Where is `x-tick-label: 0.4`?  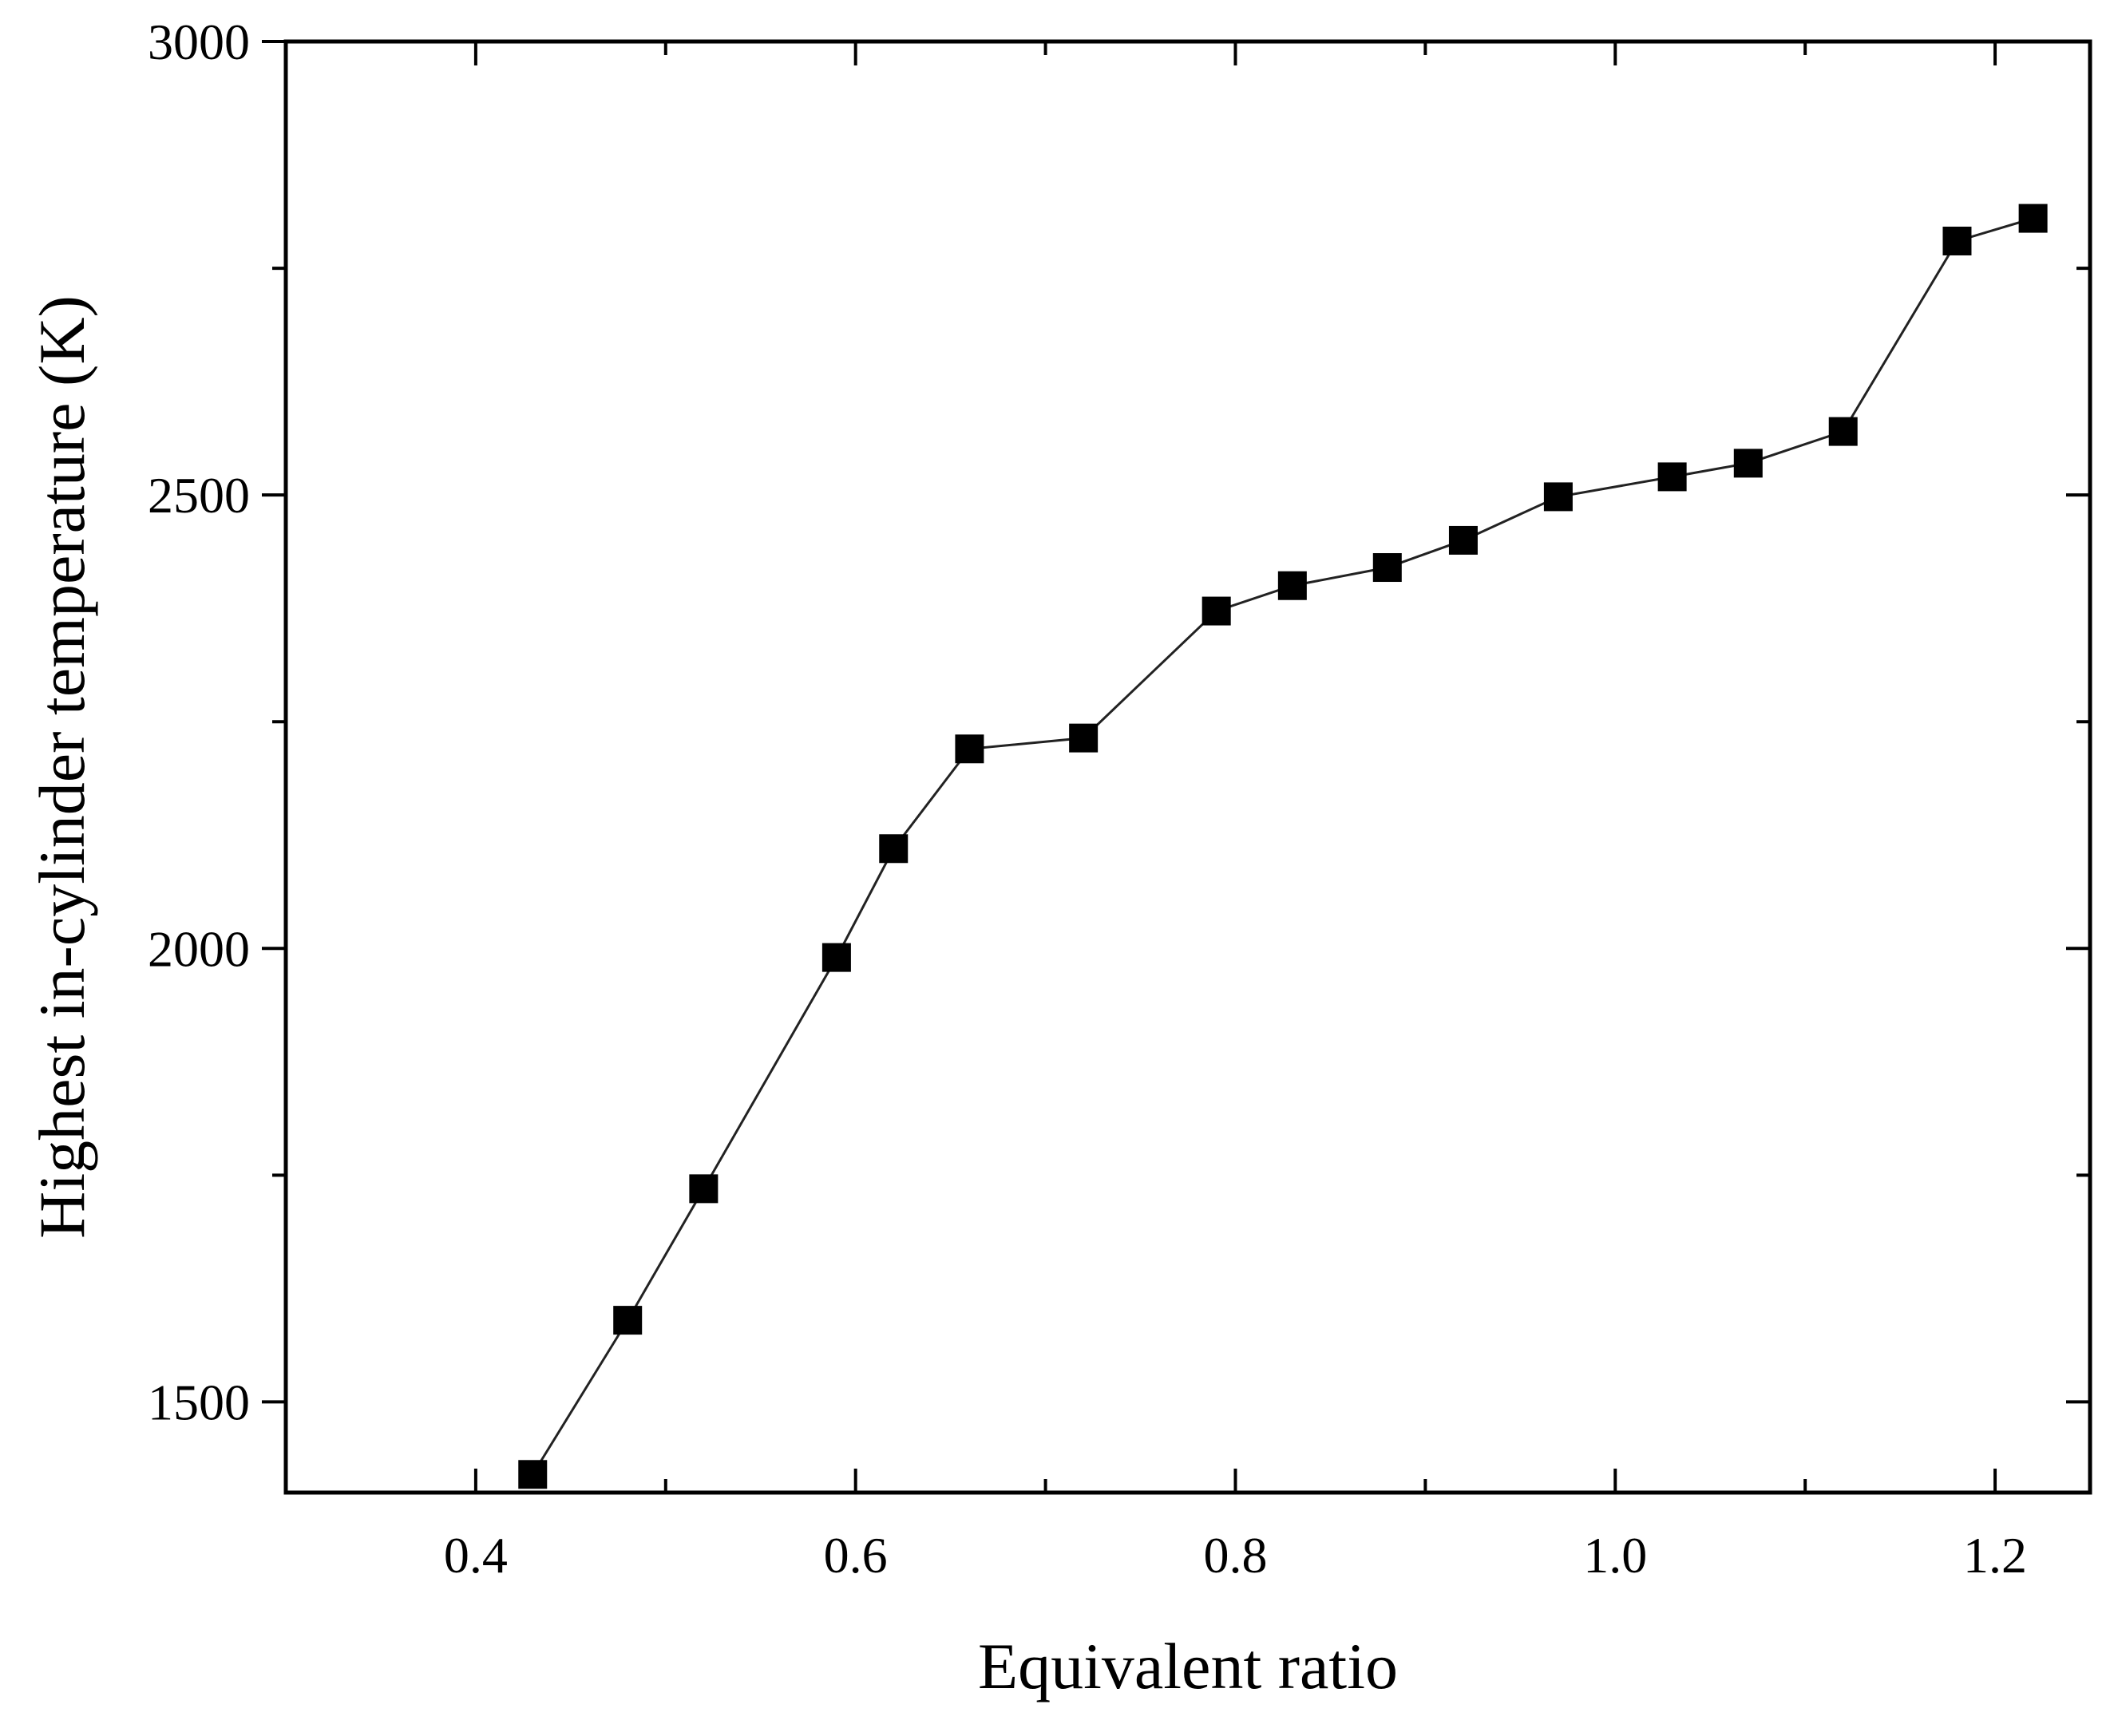 x-tick-label: 0.4 is located at coordinates (476, 1555).